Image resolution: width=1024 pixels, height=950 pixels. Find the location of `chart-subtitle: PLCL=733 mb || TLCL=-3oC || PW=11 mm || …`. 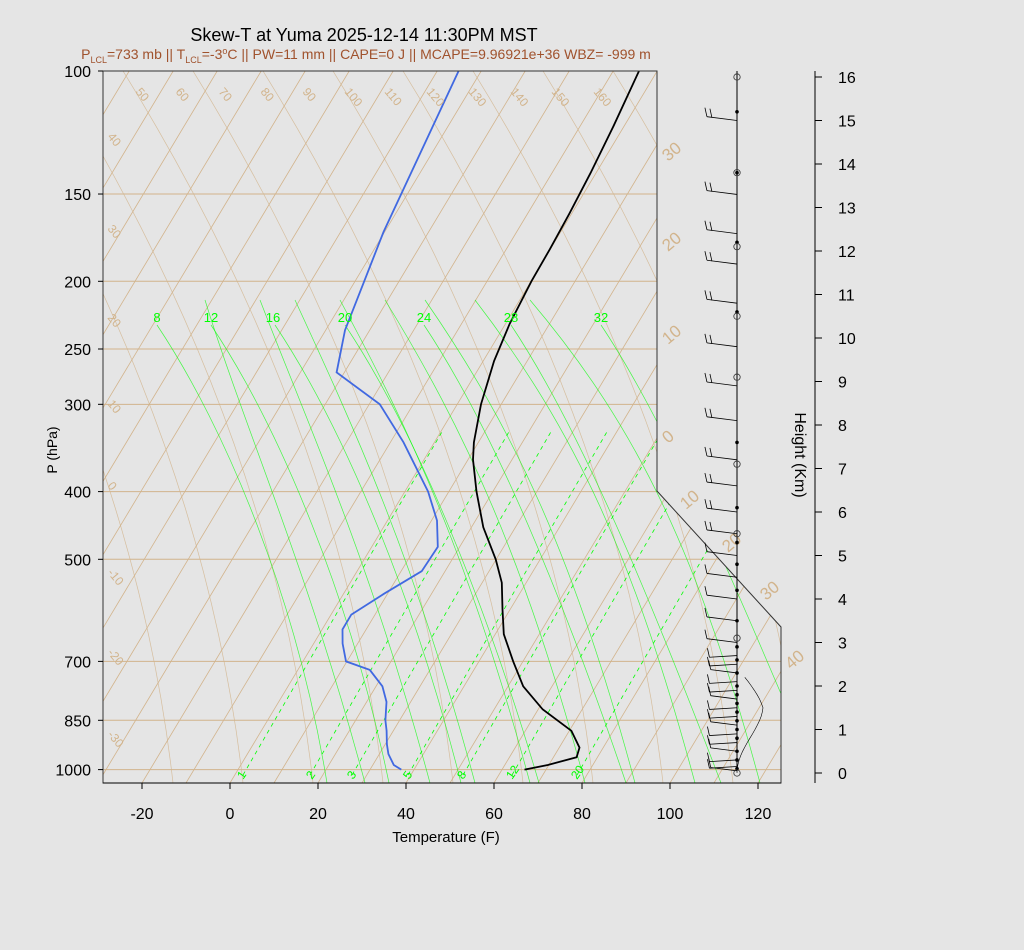

chart-subtitle: PLCL=733 mb || TLCL=-3oC || PW=11 mm || … is located at coordinates (366, 55).